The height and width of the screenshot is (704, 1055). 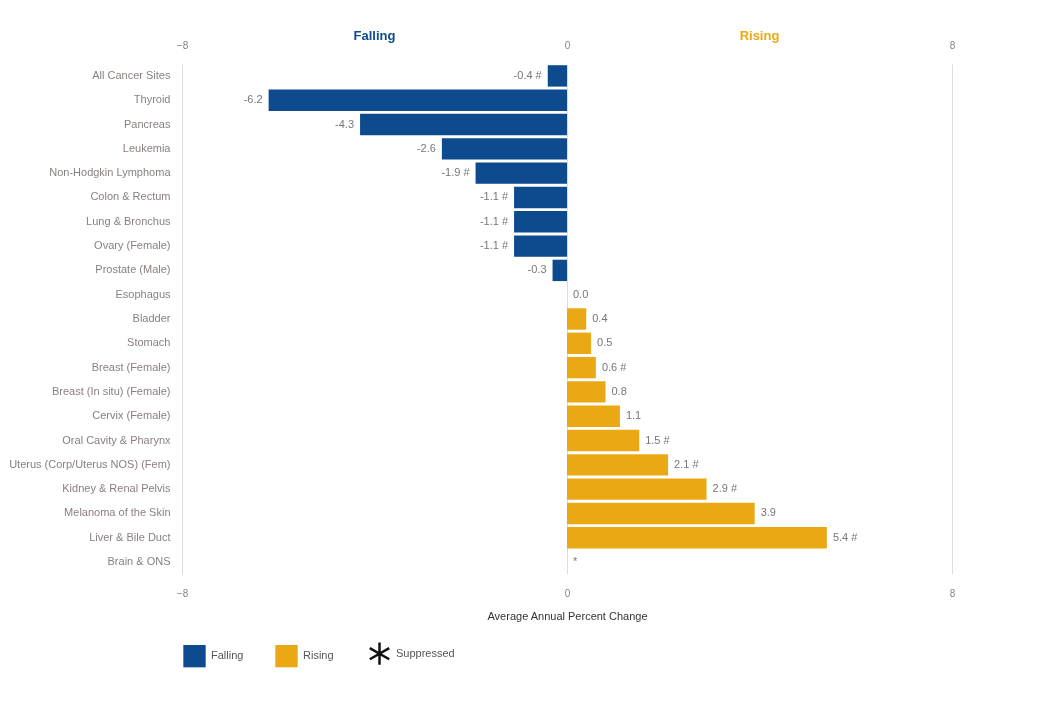 What do you see at coordinates (116, 488) in the screenshot?
I see `y-tick-label: Kidney & Renal Pelvis` at bounding box center [116, 488].